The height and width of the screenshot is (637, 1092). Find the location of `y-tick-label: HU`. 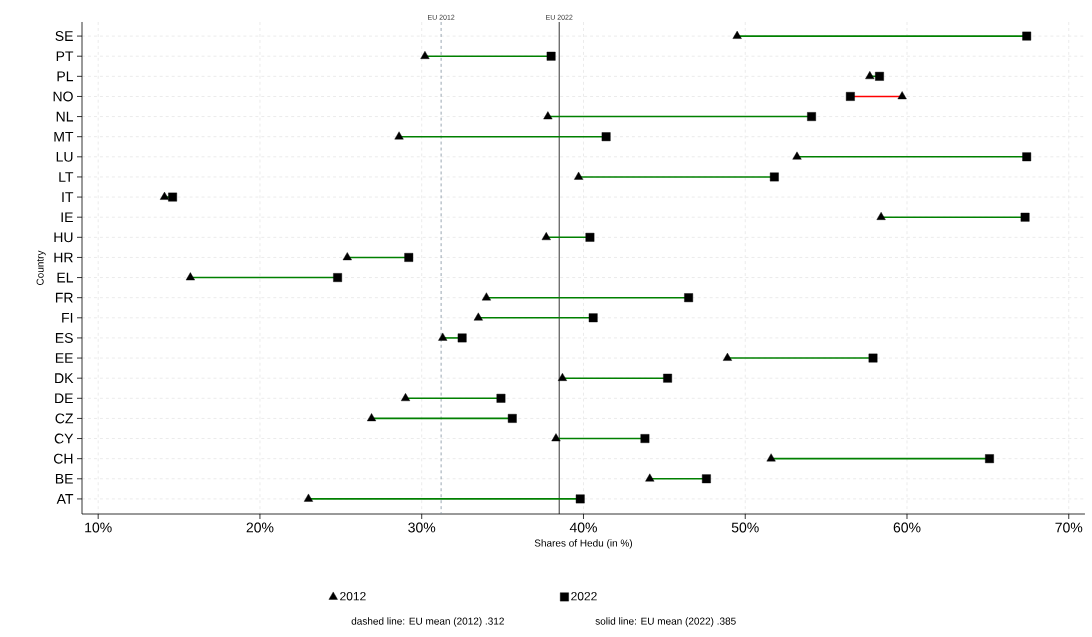

y-tick-label: HU is located at coordinates (63, 237).